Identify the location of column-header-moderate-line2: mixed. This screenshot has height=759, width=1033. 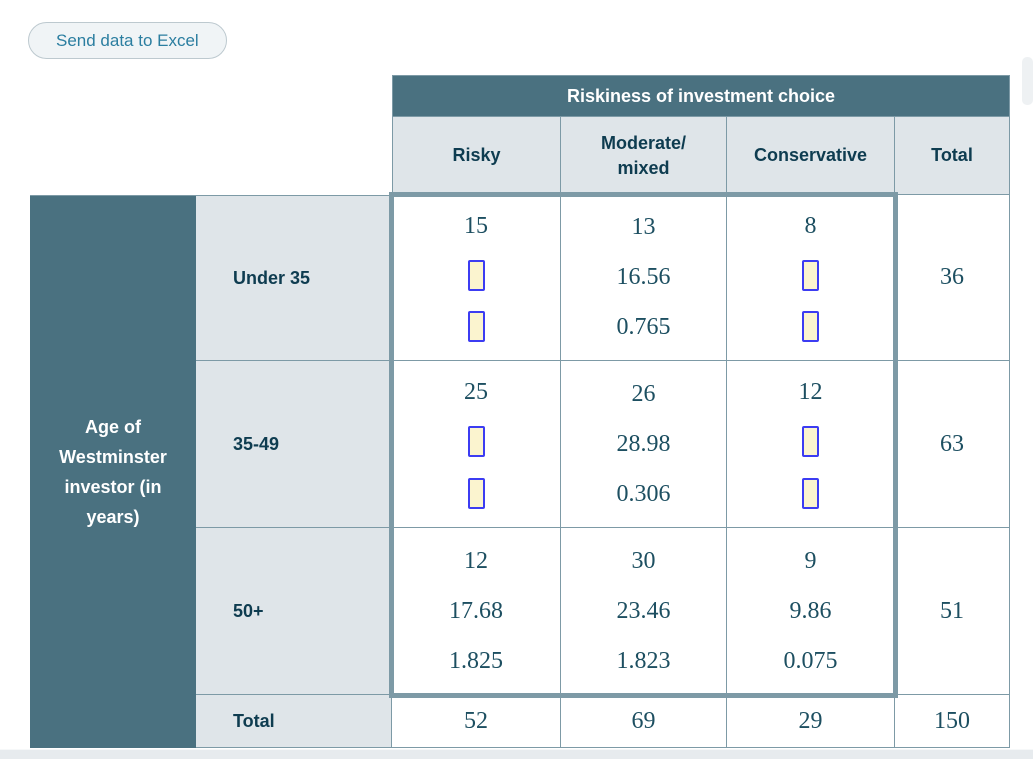
(643, 167).